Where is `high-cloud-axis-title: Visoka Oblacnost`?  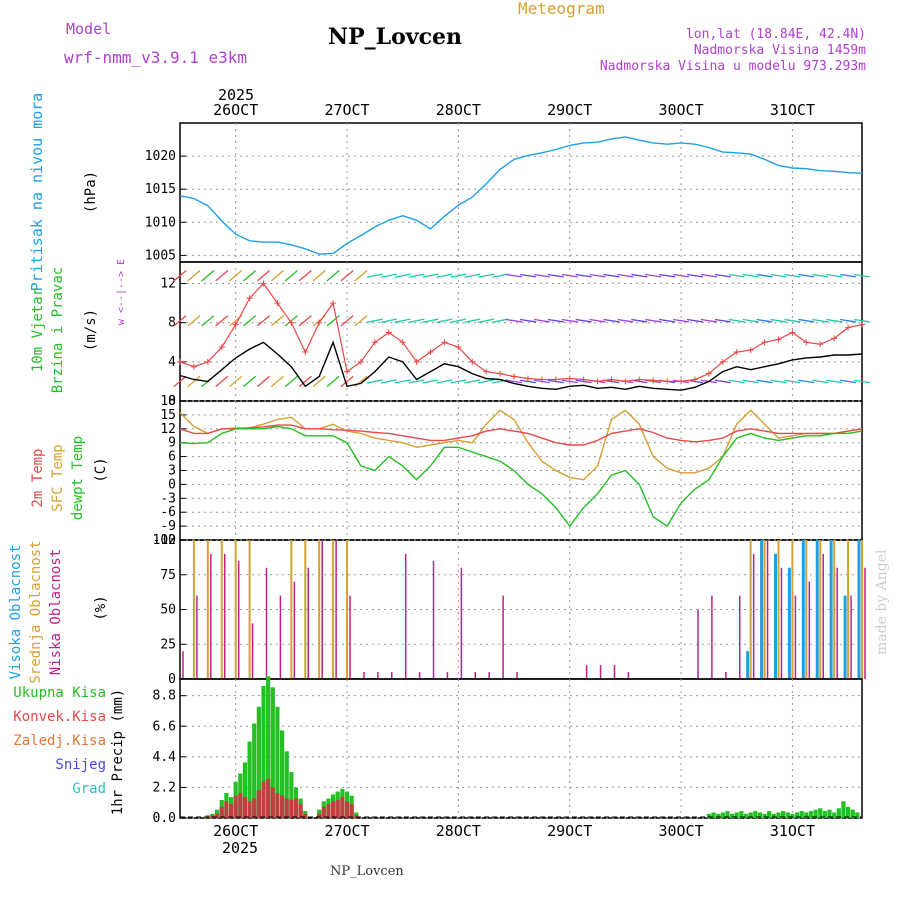 high-cloud-axis-title: Visoka Oblacnost is located at coordinates (16, 612).